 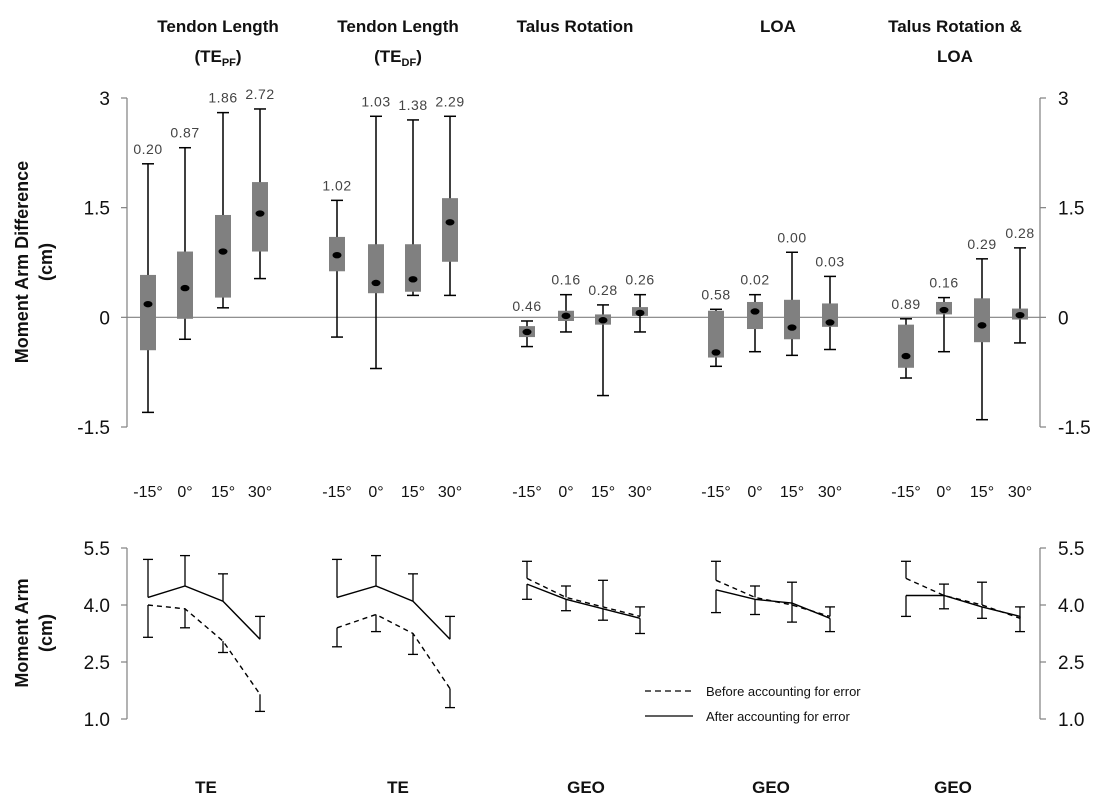 I want to click on line-right-tick-label: 4.0, so click(x=1071, y=606).